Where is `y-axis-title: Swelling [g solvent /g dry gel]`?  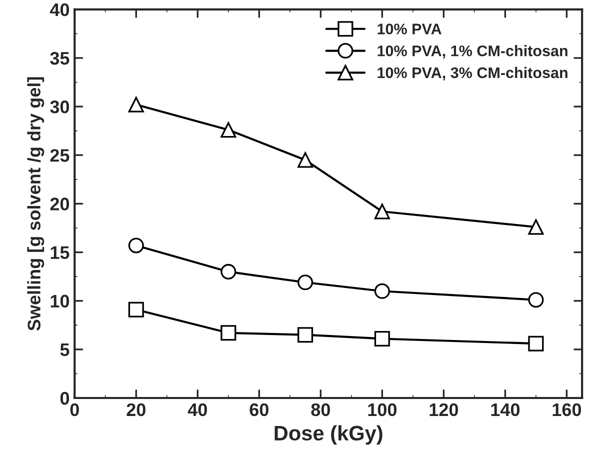
y-axis-title: Swelling [g solvent /g dry gel] is located at coordinates (35, 204).